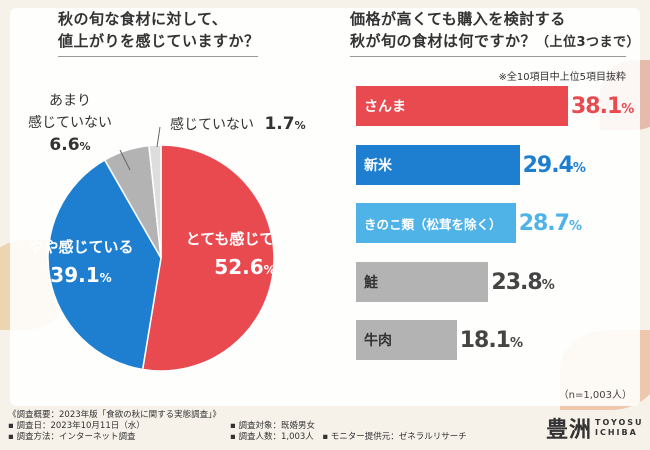 This screenshot has height=450, width=650. What do you see at coordinates (158, 137) in the screenshot?
I see `leader-line-not` at bounding box center [158, 137].